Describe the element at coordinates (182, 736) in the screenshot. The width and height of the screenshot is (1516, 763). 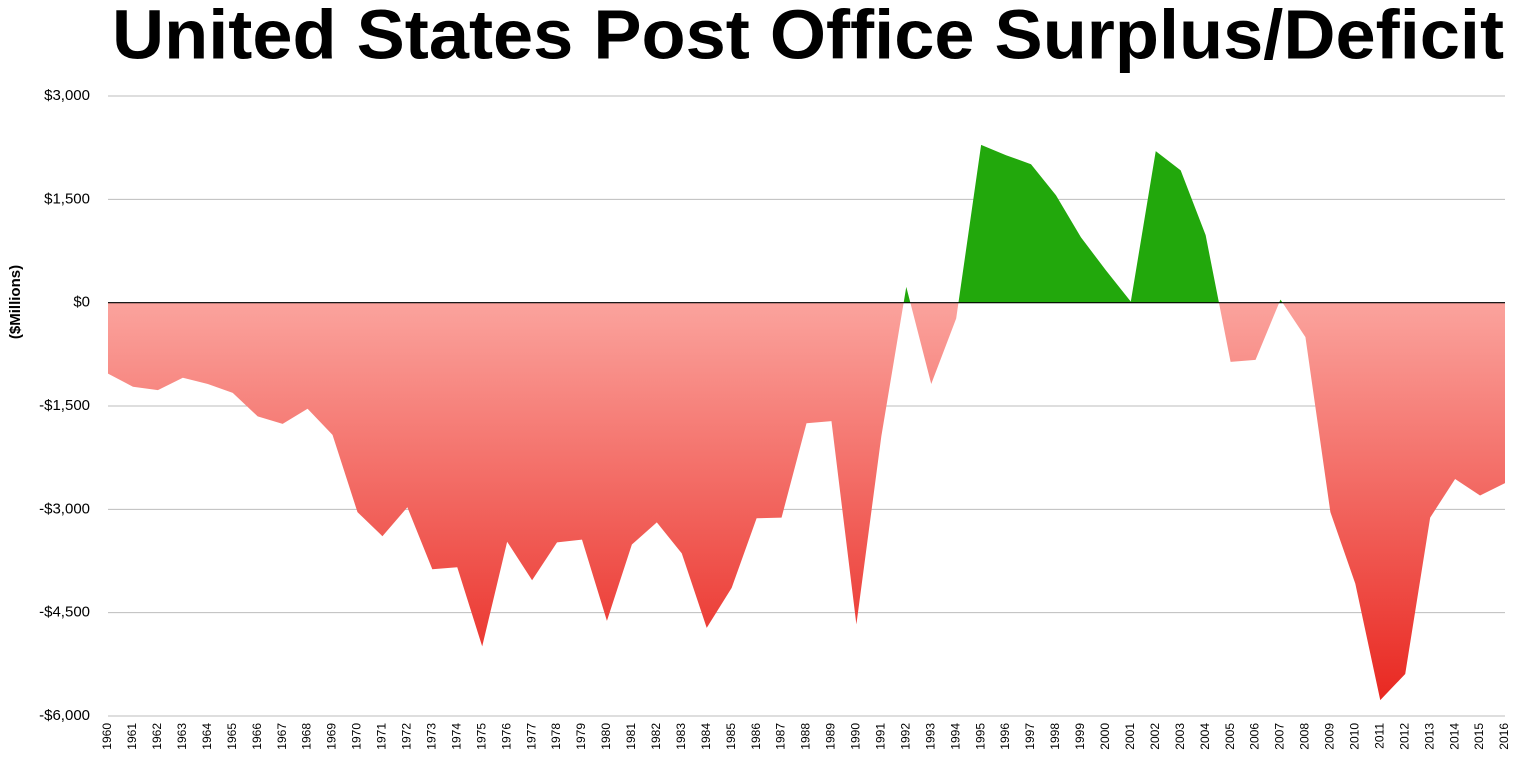
I see `x-tick-label: 1963` at that location.